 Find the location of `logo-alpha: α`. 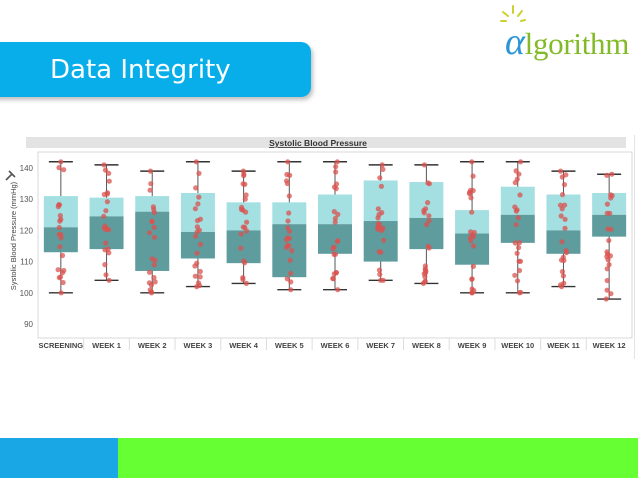

logo-alpha: α is located at coordinates (515, 42).